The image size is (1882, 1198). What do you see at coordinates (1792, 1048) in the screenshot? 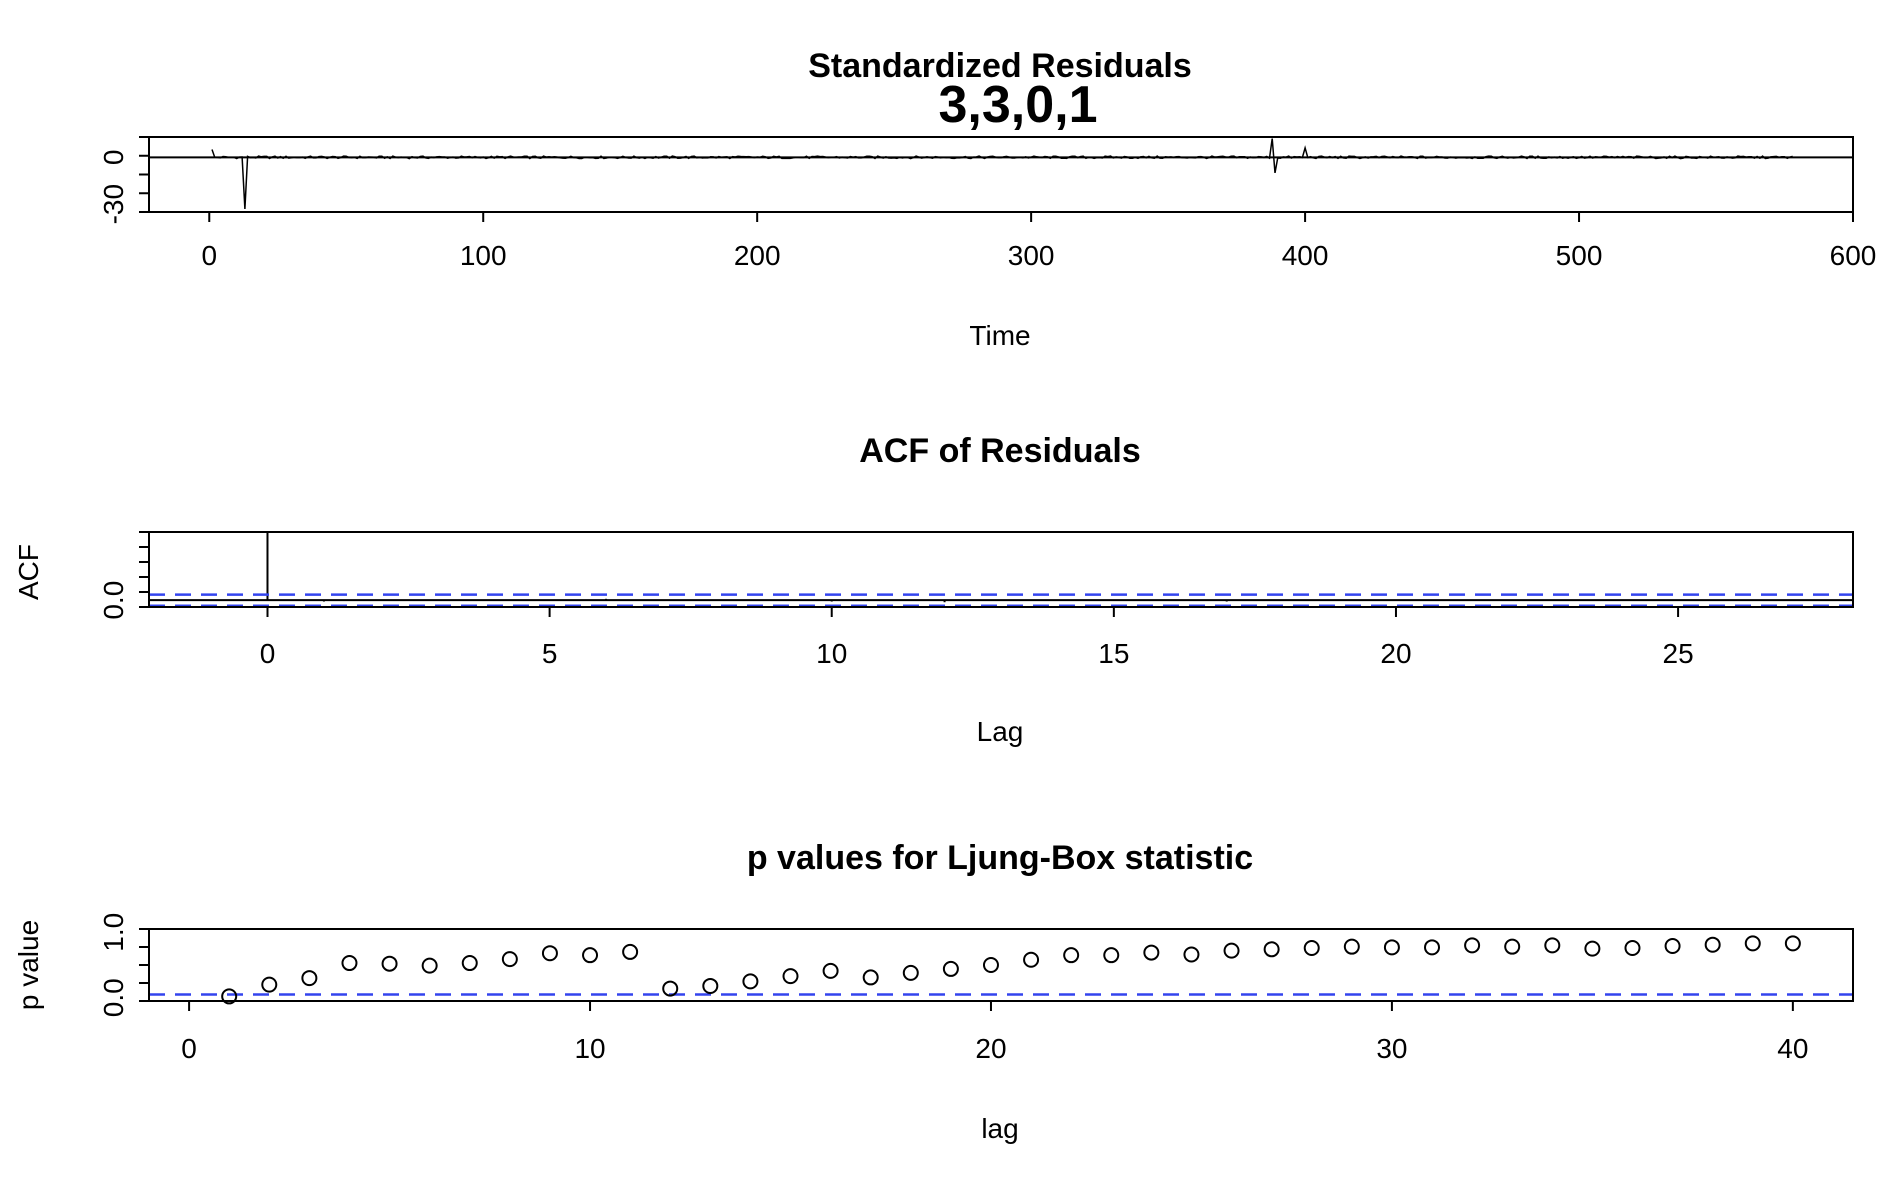
I see `x-tick-label: 40` at bounding box center [1792, 1048].